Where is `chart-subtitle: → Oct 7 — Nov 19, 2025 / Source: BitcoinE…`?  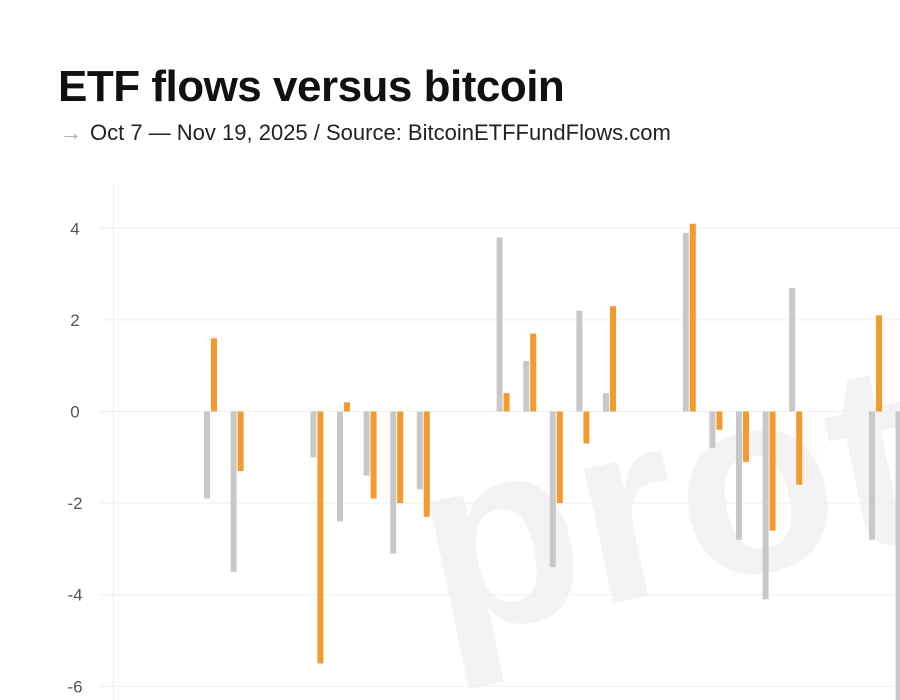 chart-subtitle: → Oct 7 — Nov 19, 2025 / Source: BitcoinE… is located at coordinates (365, 133).